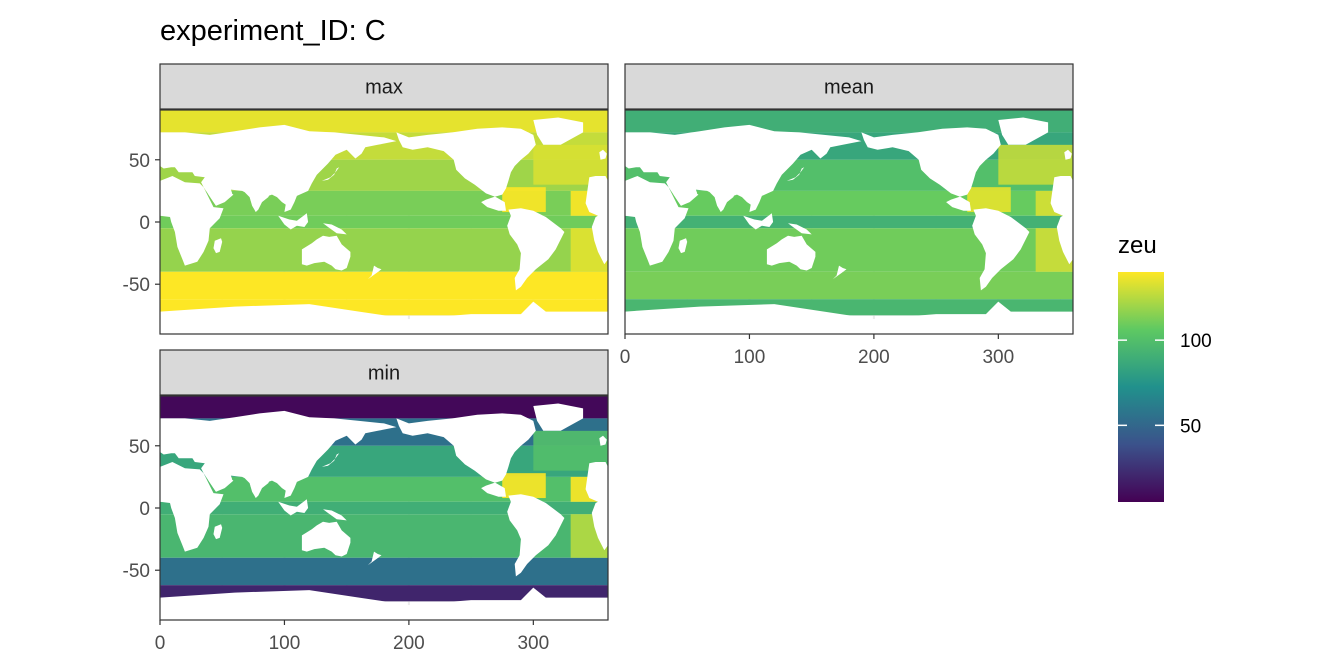  I want to click on facet-strip-label: max, so click(384, 88).